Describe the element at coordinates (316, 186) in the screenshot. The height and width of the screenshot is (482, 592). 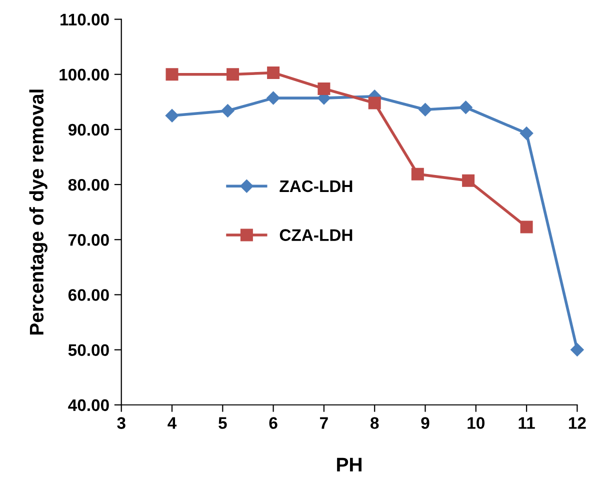
I see `legend-label: ZAC-LDH` at that location.